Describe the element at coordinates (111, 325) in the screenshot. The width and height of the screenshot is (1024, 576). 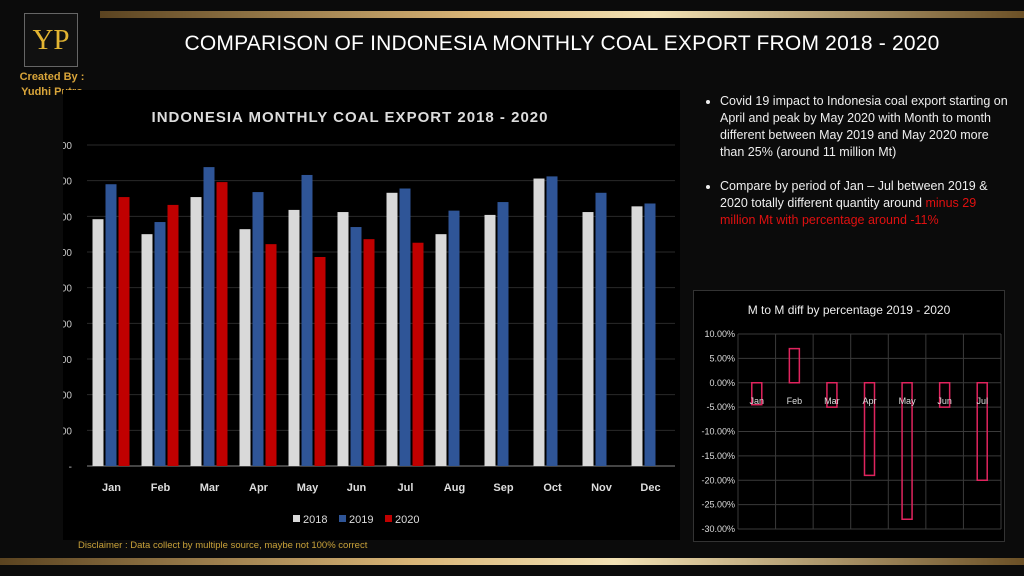
I see `bar-2019-Jan` at that location.